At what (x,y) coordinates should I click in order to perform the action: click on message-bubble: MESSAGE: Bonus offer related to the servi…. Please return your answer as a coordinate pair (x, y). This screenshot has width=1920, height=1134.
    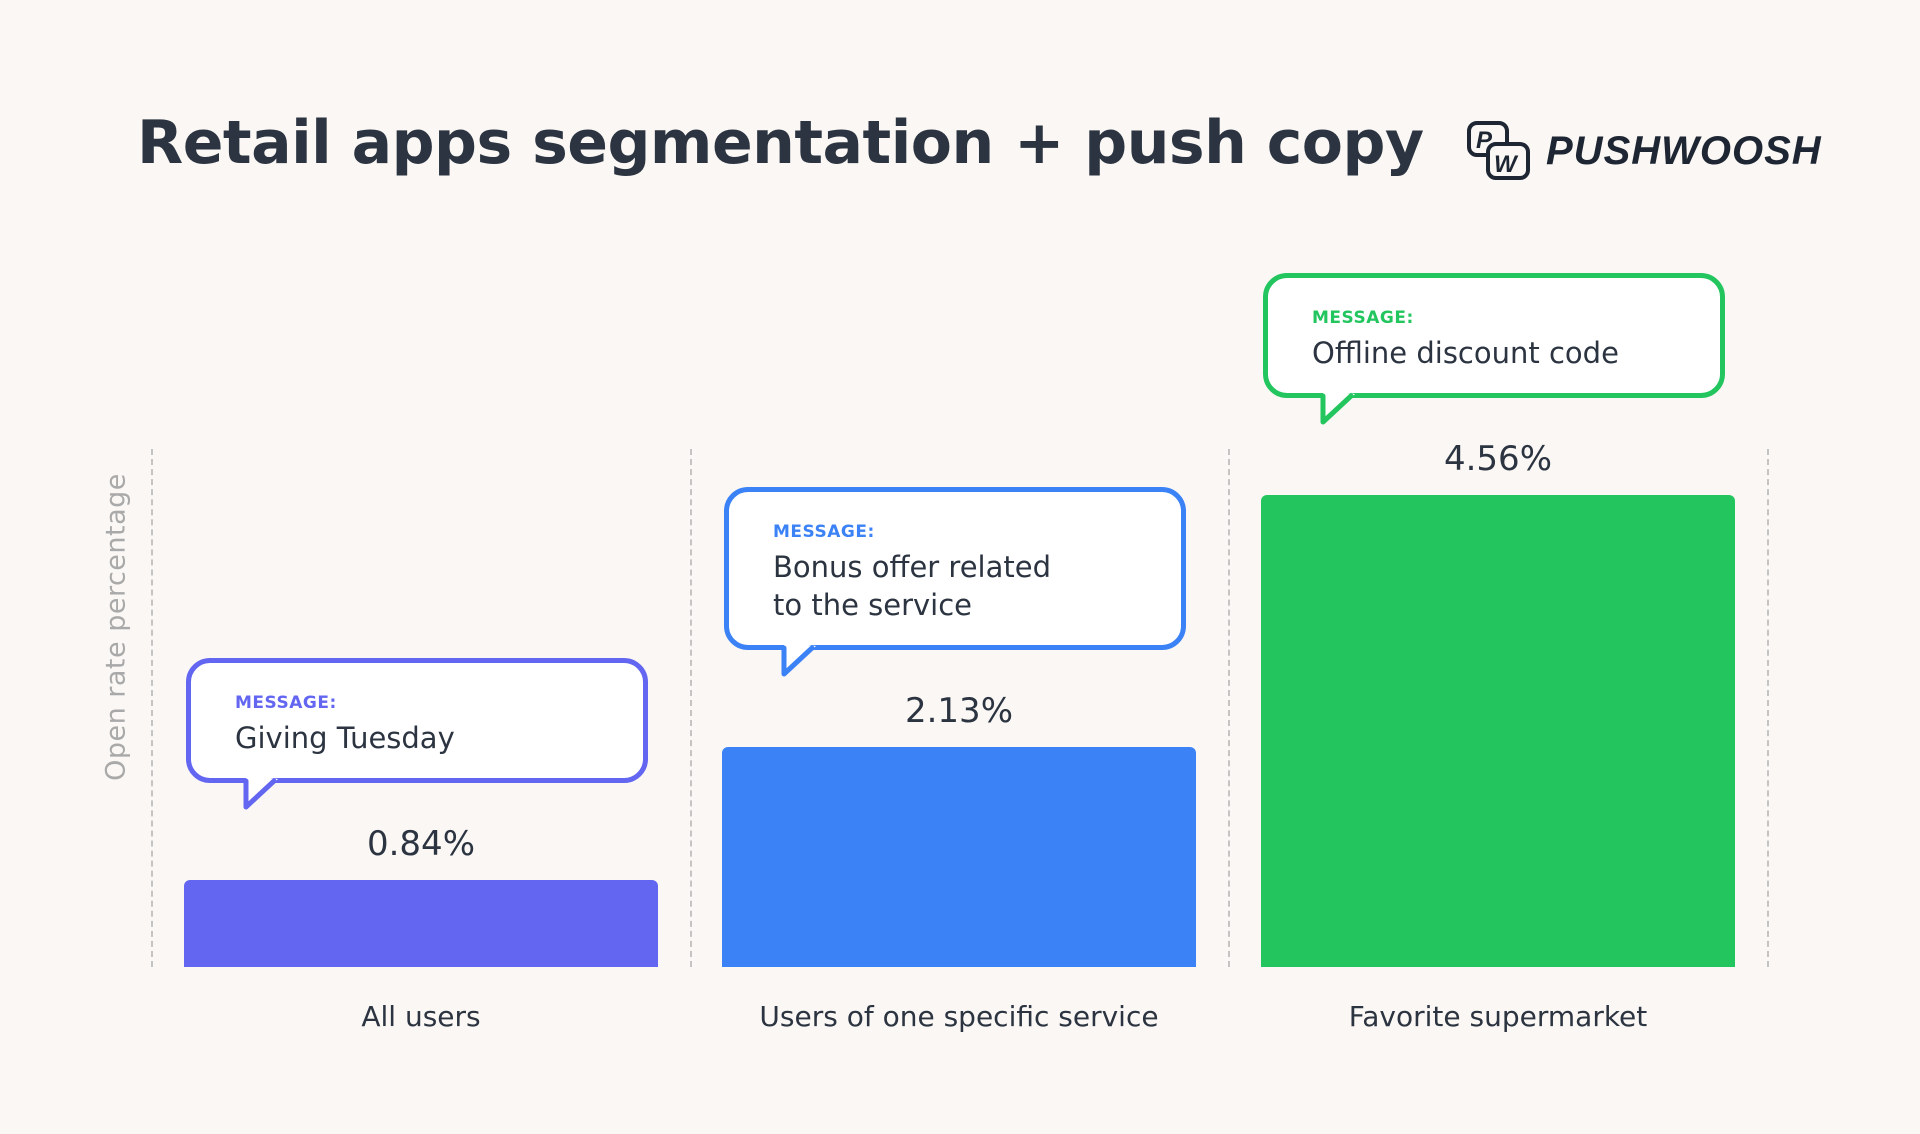
    Looking at the image, I should click on (955, 568).